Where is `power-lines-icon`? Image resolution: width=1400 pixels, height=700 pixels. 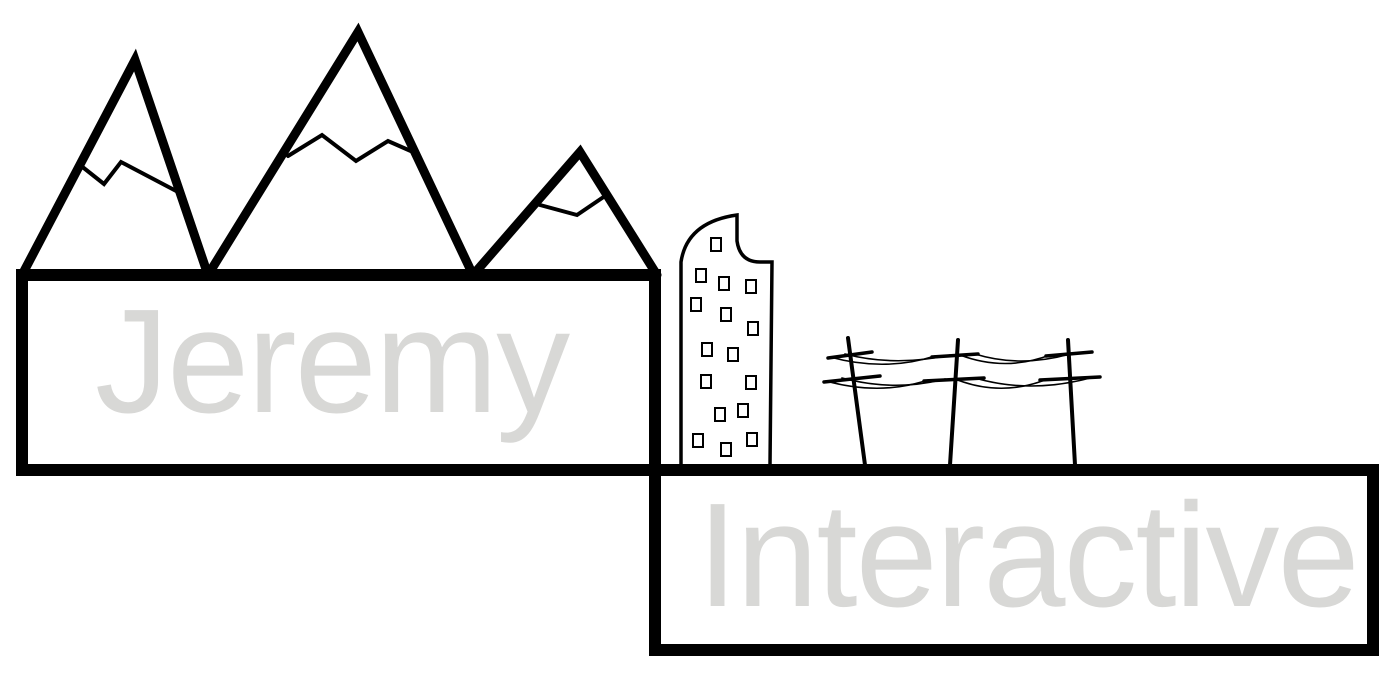 power-lines-icon is located at coordinates (962, 401).